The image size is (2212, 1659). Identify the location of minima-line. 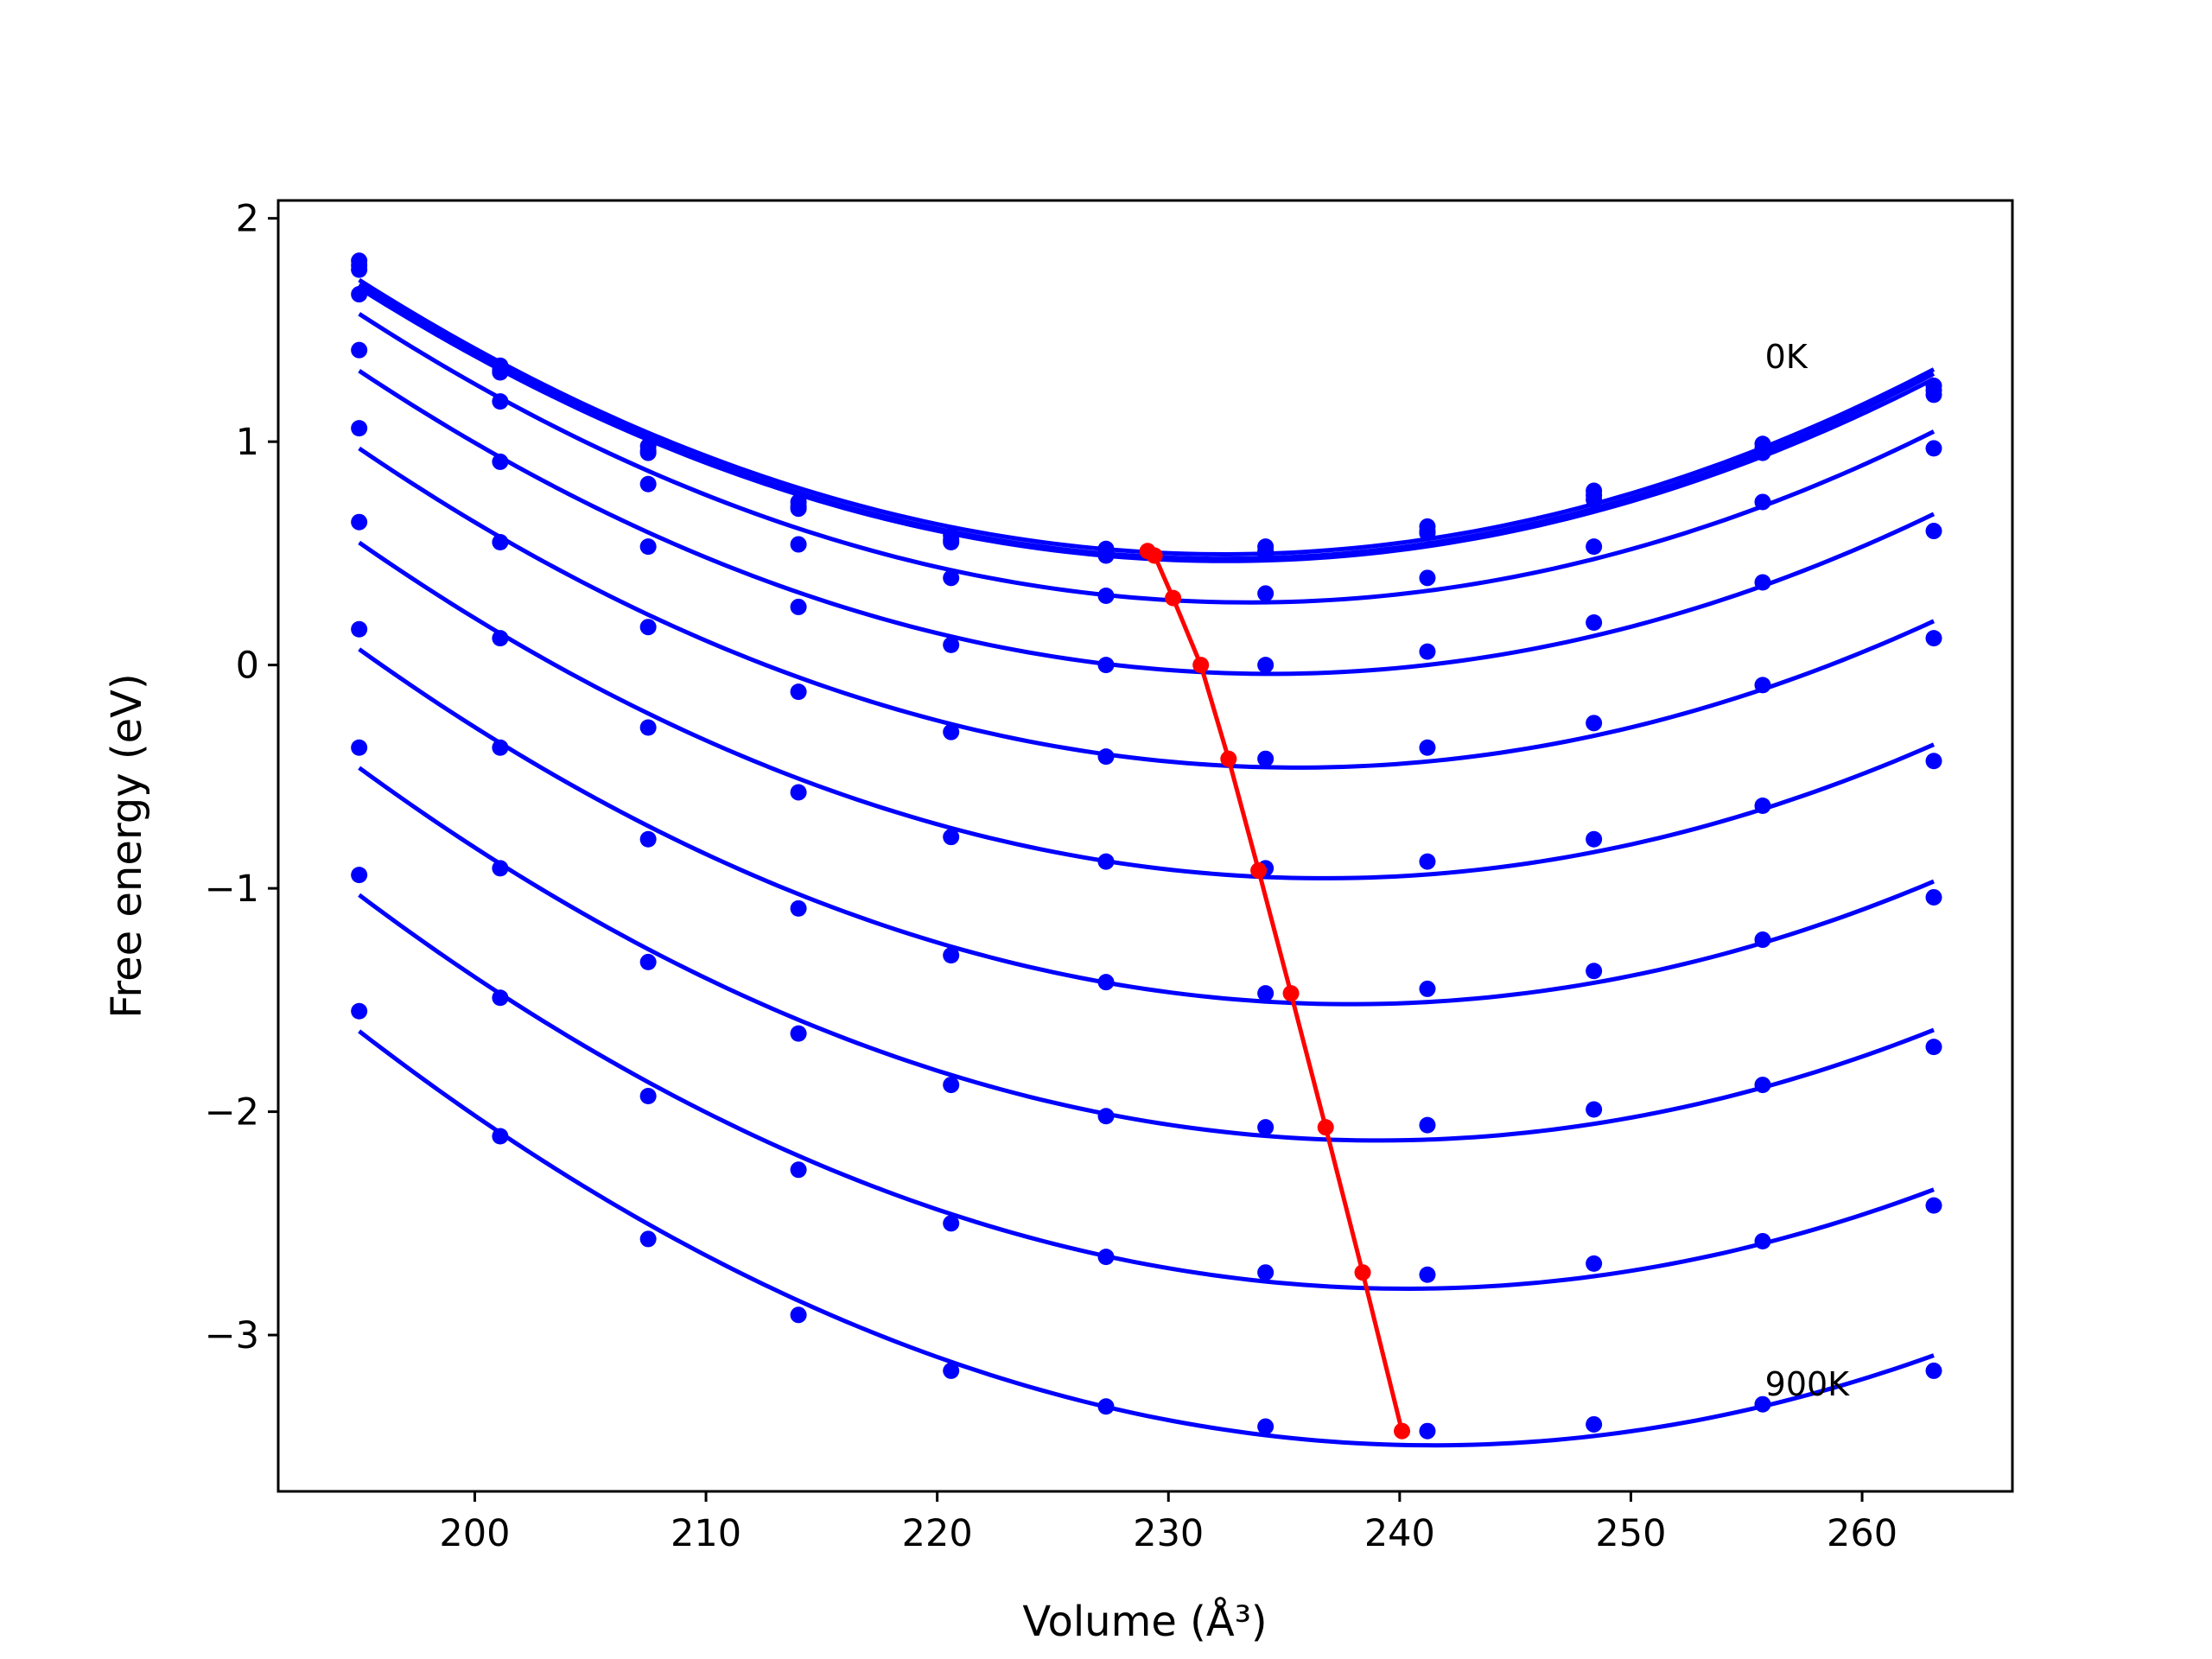
(1275, 990).